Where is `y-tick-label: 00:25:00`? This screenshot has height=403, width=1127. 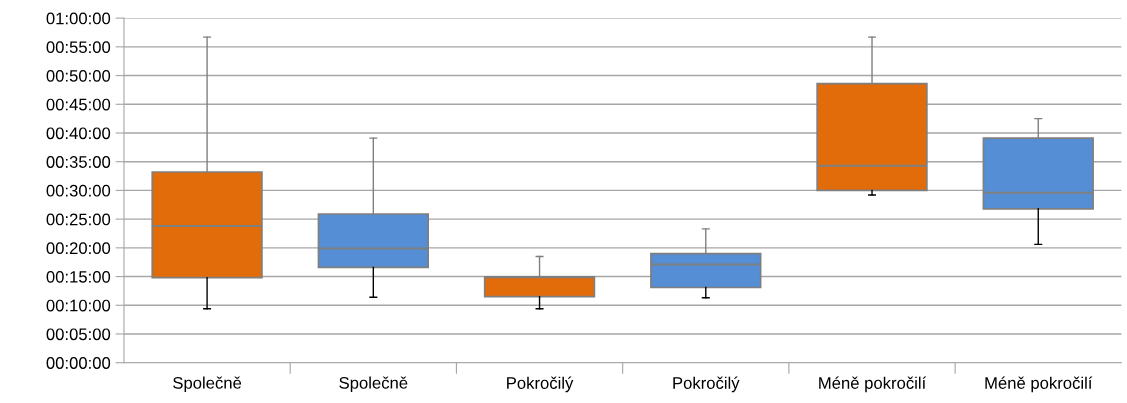
y-tick-label: 00:25:00 is located at coordinates (78, 219).